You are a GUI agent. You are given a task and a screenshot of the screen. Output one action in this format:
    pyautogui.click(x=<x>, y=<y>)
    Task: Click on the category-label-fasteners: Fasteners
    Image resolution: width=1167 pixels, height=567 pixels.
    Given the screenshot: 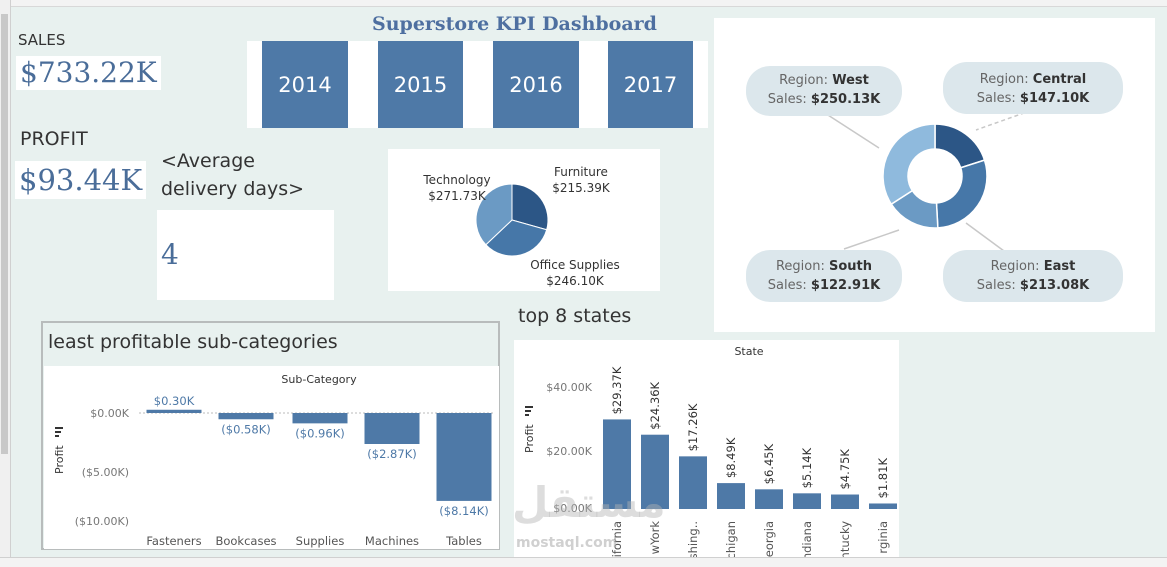 What is the action you would take?
    pyautogui.click(x=173, y=541)
    